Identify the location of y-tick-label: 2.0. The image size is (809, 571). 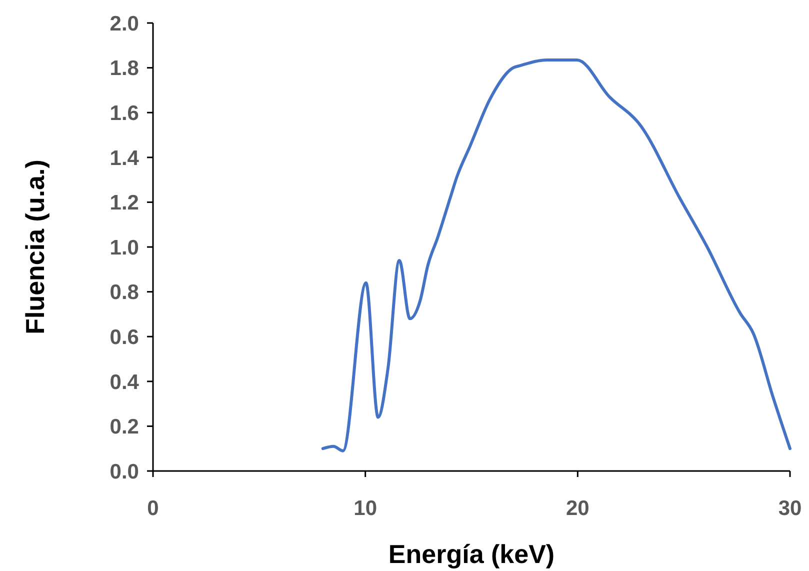
(124, 24).